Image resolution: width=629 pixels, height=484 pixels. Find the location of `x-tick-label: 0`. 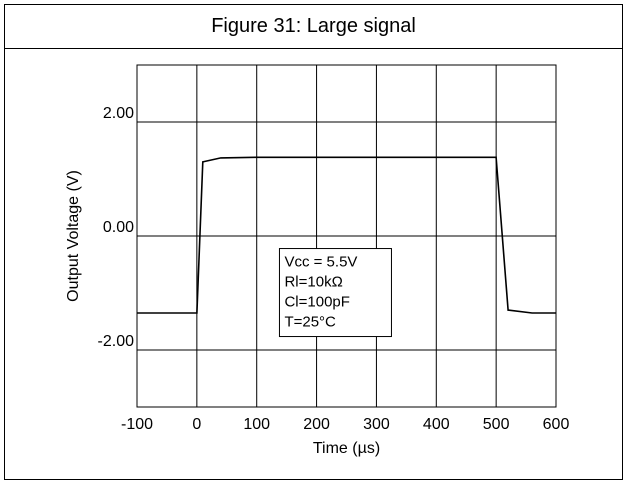

x-tick-label: 0 is located at coordinates (196, 424).